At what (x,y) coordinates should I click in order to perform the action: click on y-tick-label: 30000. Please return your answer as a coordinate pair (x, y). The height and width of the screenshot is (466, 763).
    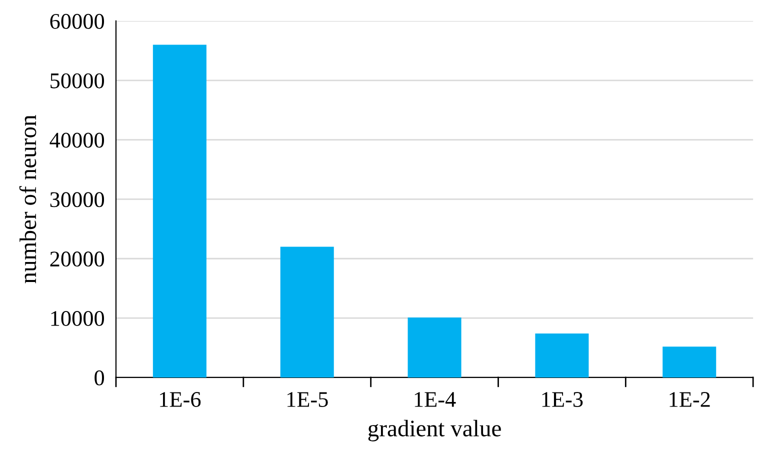
    Looking at the image, I should click on (77, 200).